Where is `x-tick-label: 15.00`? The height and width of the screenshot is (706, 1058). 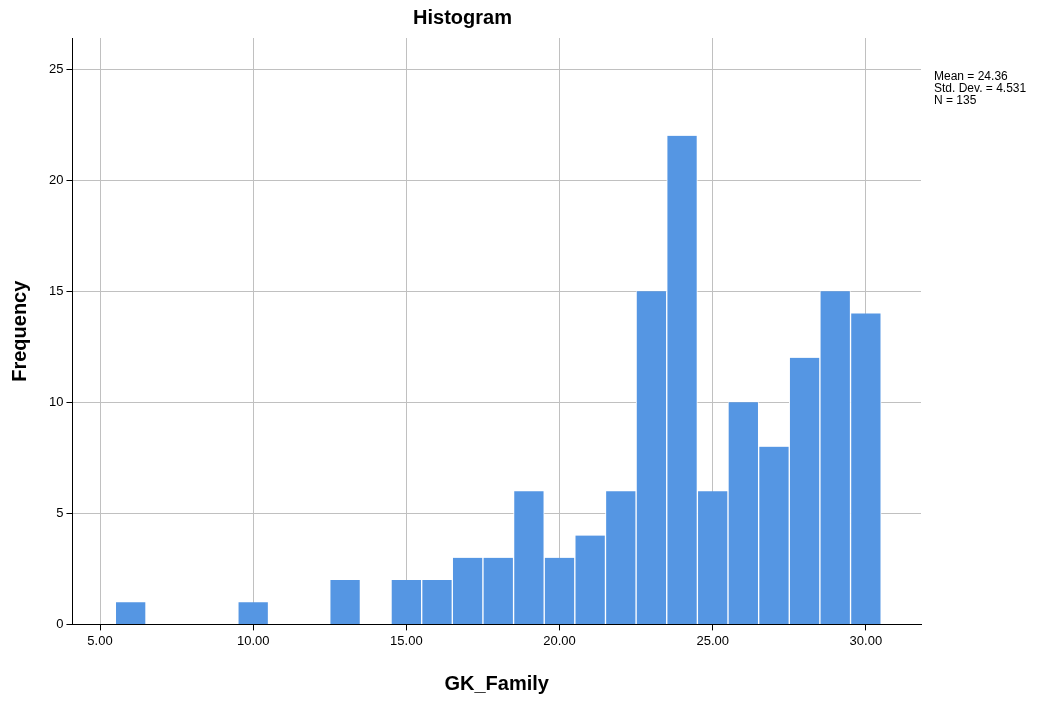
x-tick-label: 15.00 is located at coordinates (406, 640).